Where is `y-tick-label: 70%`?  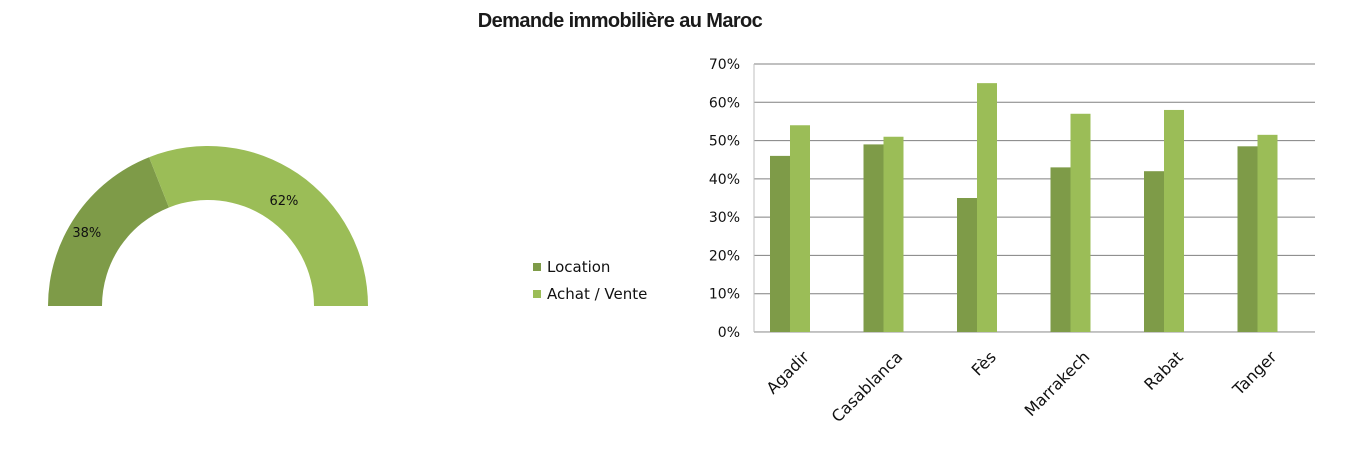
y-tick-label: 70% is located at coordinates (724, 65).